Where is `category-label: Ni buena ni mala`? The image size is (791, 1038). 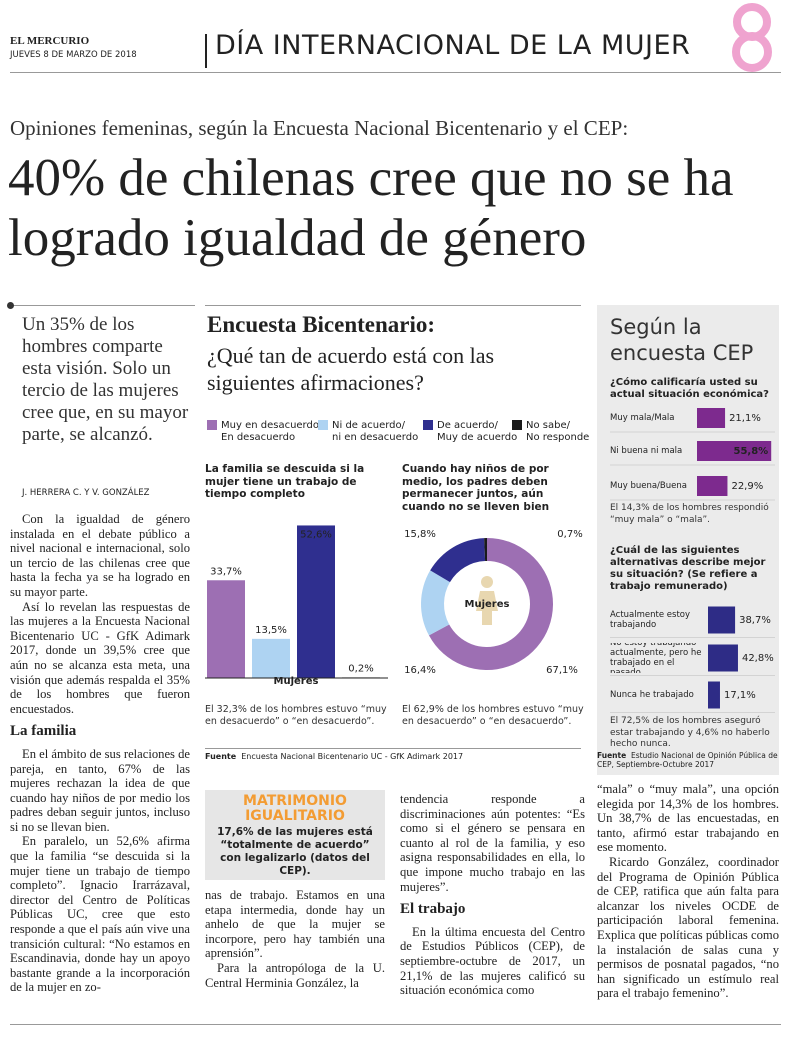
category-label: Ni buena ni mala is located at coordinates (646, 451).